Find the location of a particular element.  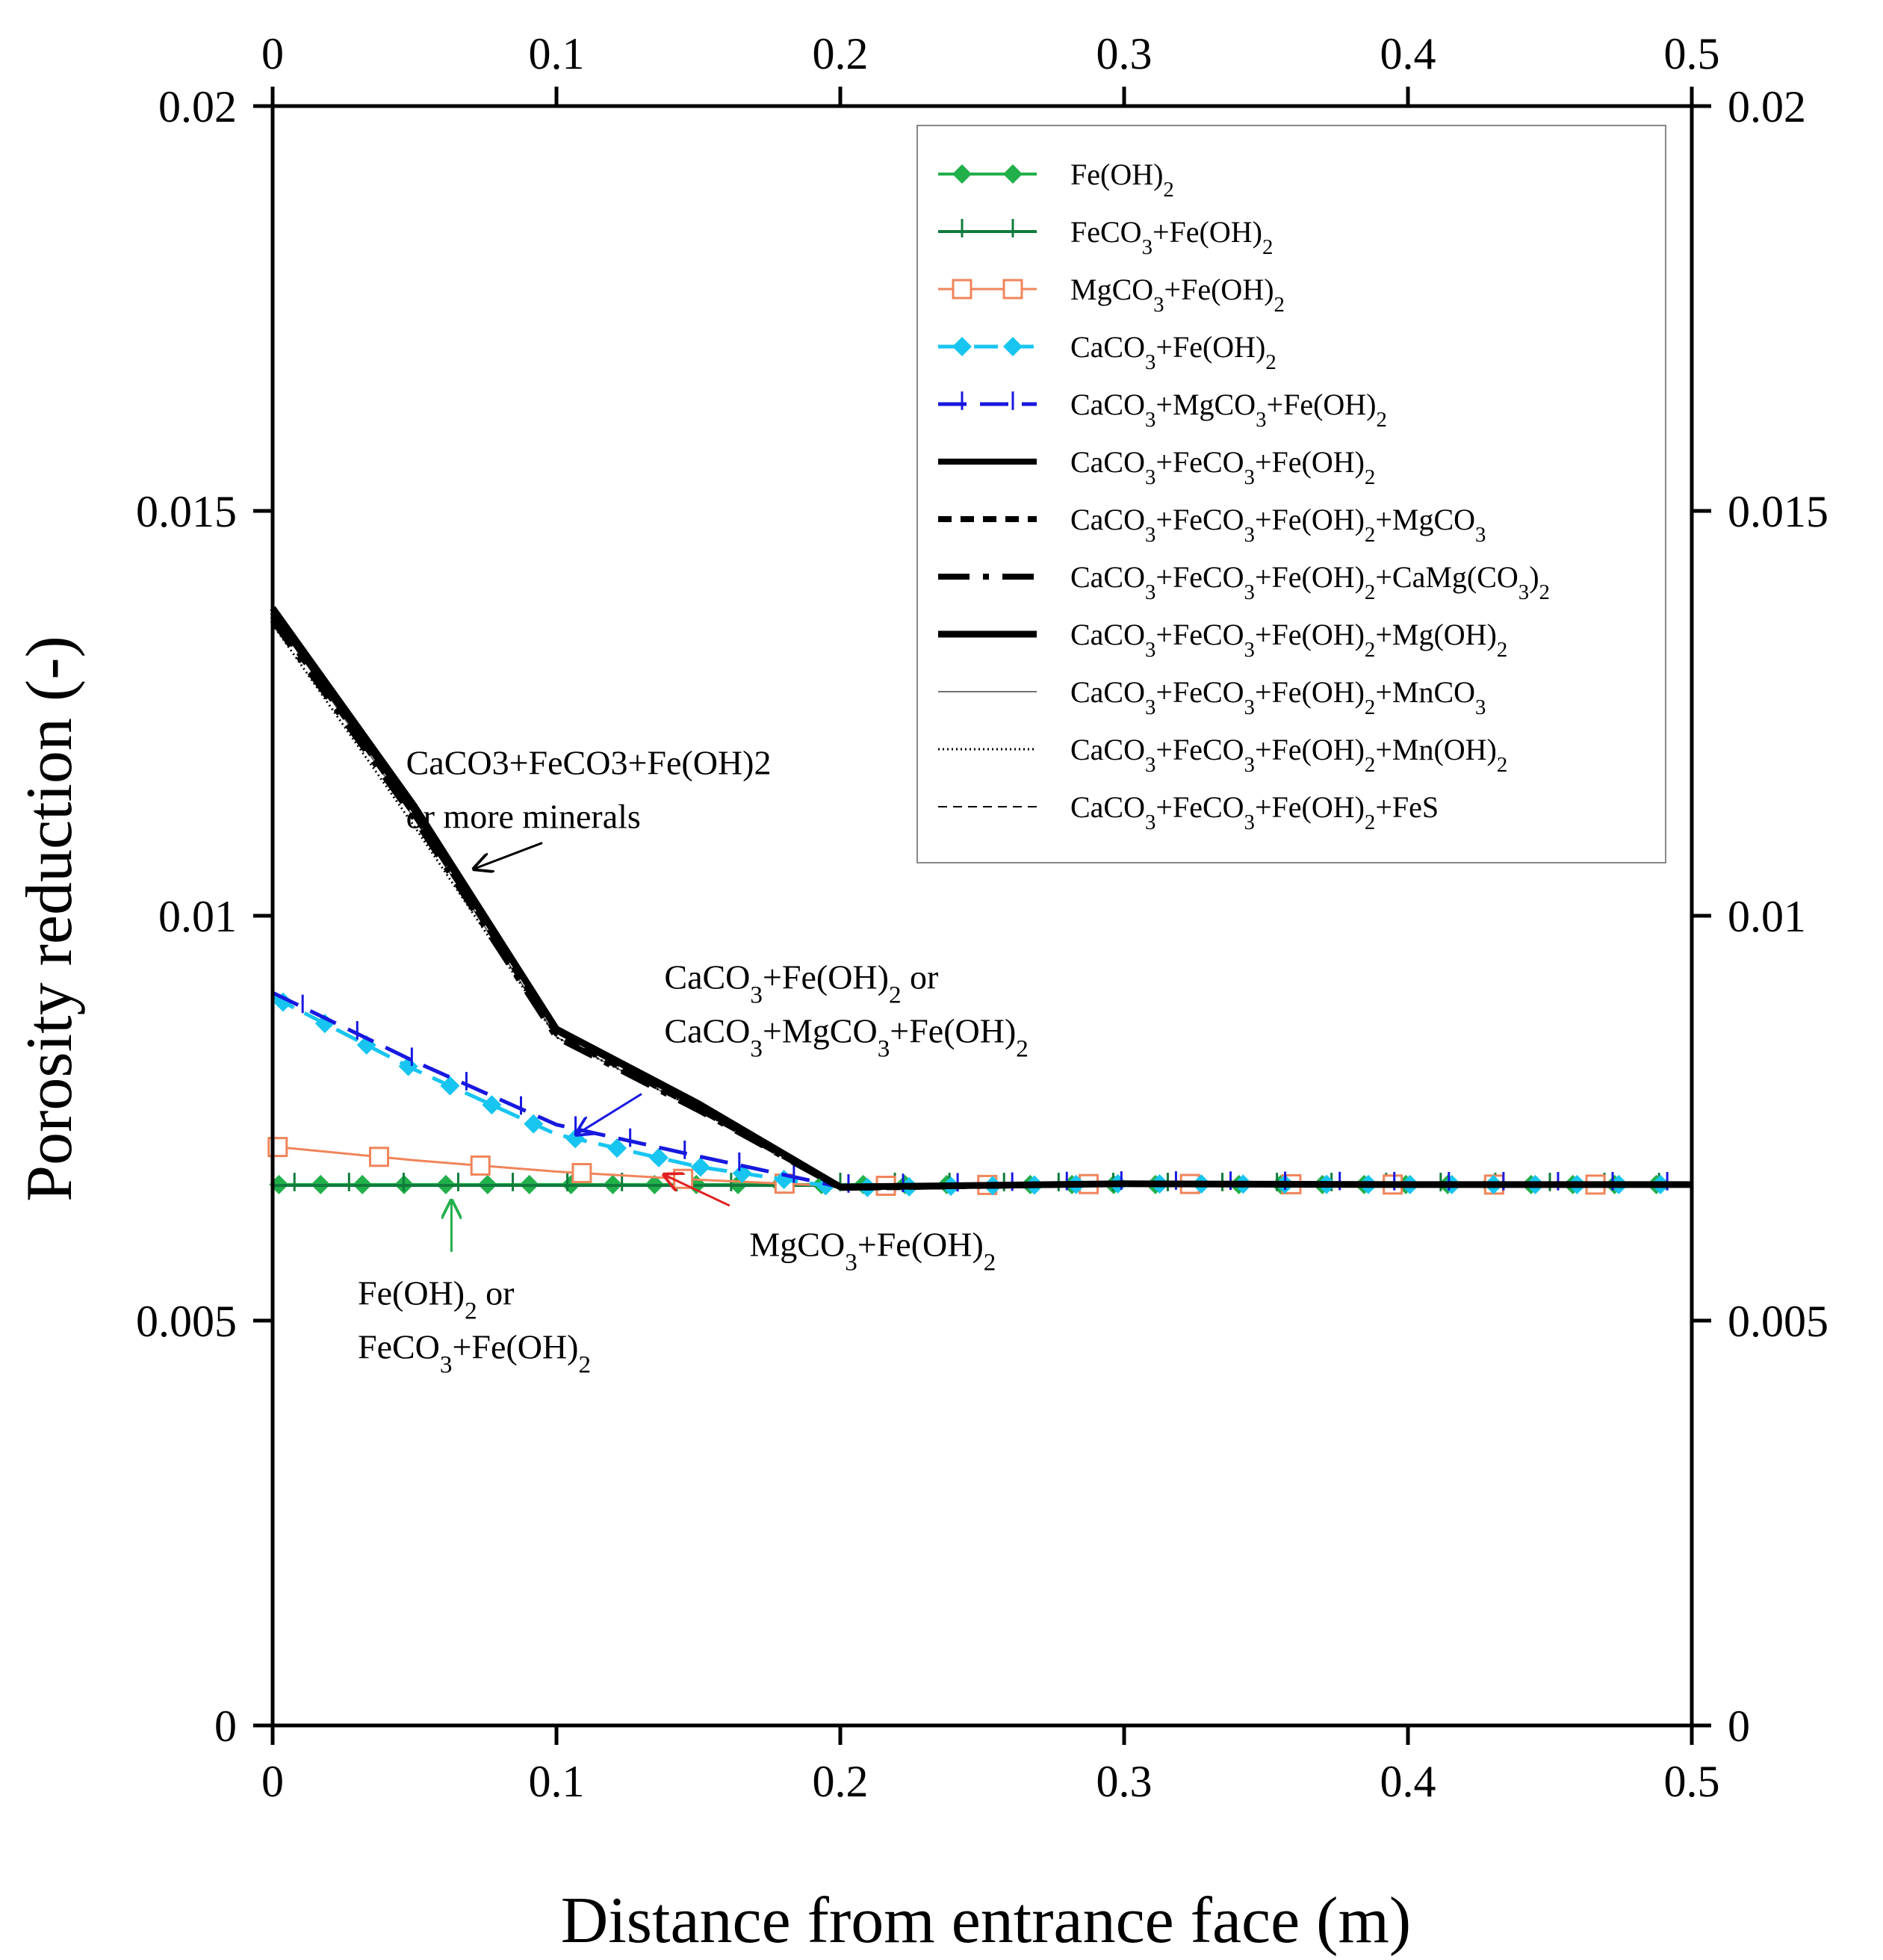

text-run: FeCO is located at coordinates (1106, 232).